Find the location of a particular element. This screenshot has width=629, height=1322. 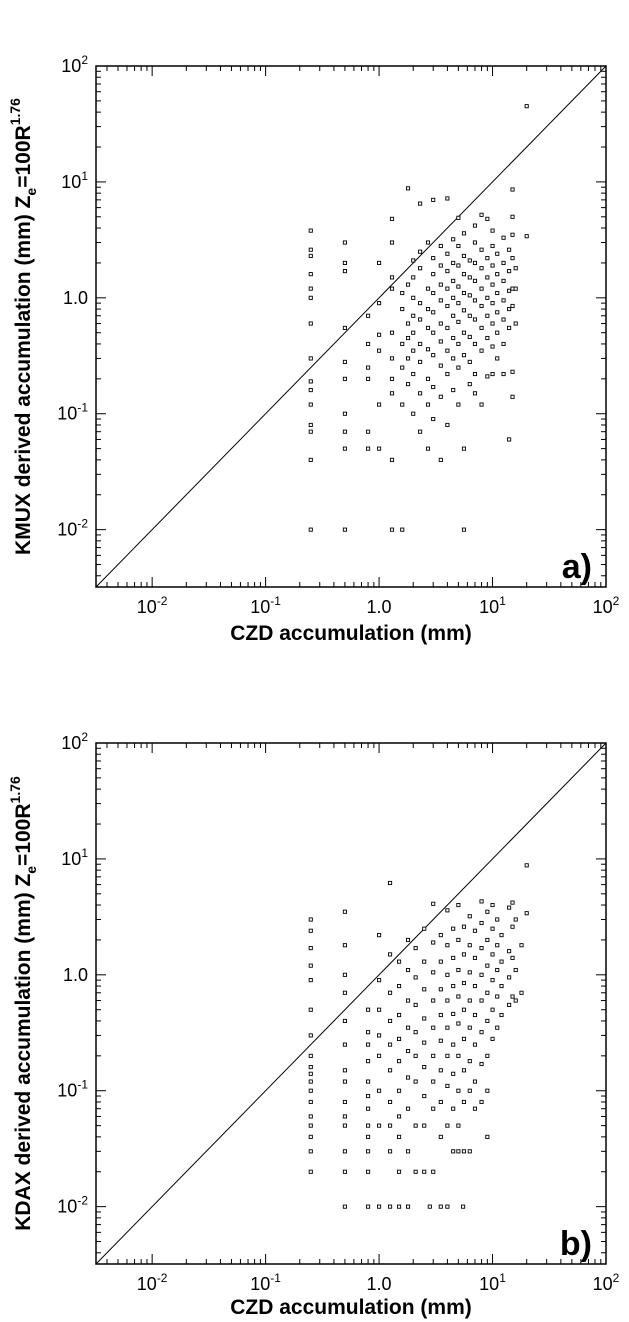

x-tick-label-base: 10 is located at coordinates (489, 607).